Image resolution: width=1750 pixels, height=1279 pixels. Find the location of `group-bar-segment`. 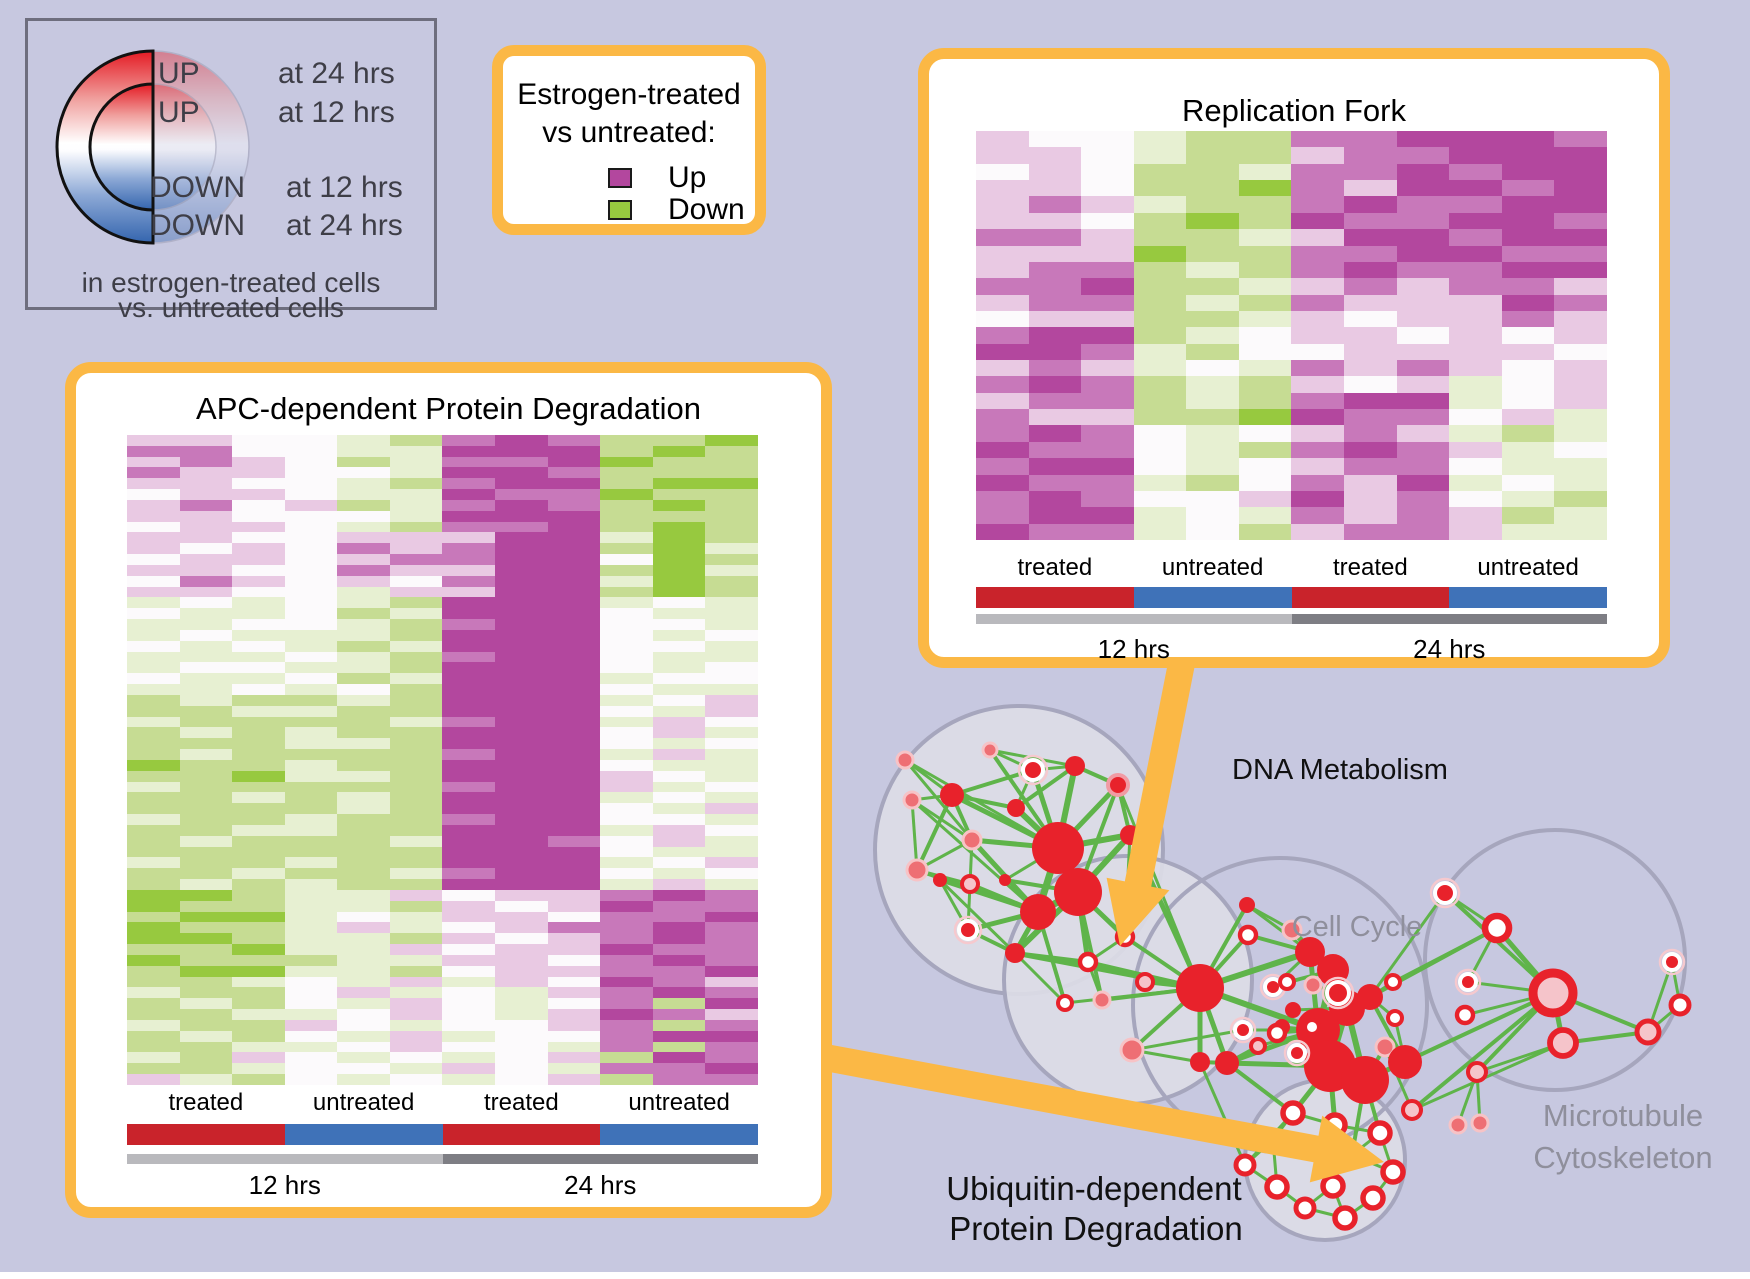

group-bar-segment is located at coordinates (363, 1134).